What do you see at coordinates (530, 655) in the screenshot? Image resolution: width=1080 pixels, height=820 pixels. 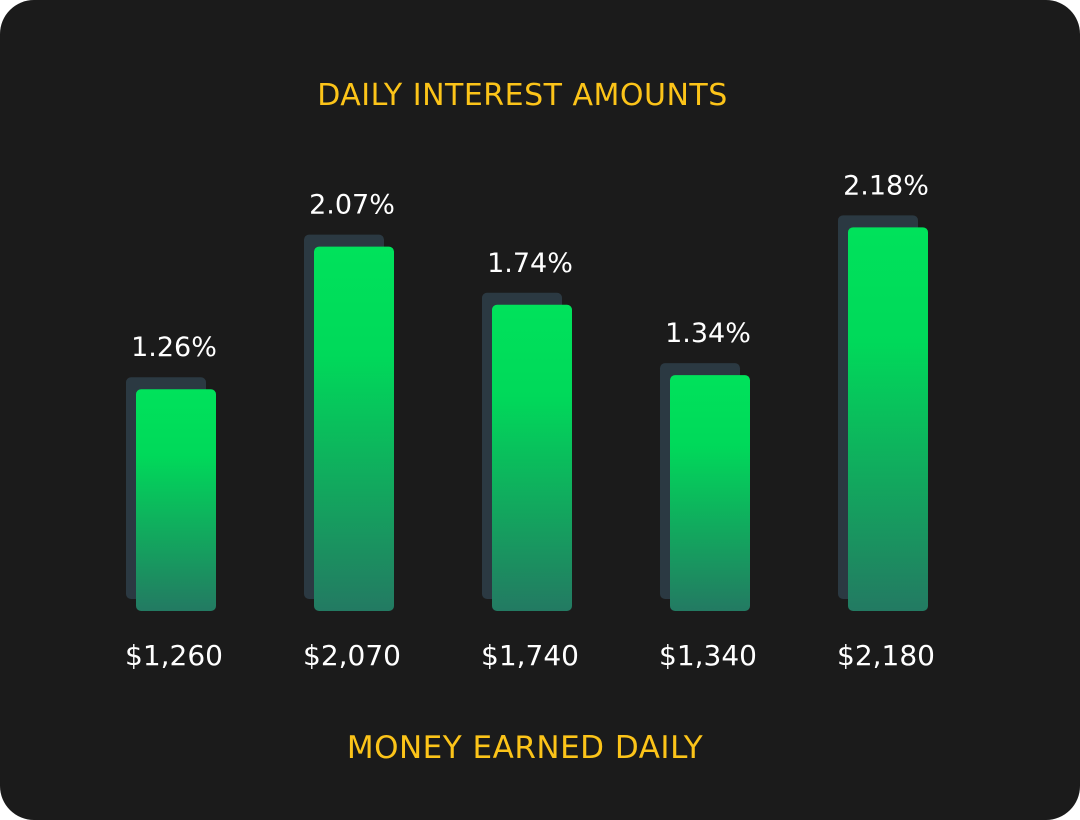 I see `category-tick-label: $1,740` at bounding box center [530, 655].